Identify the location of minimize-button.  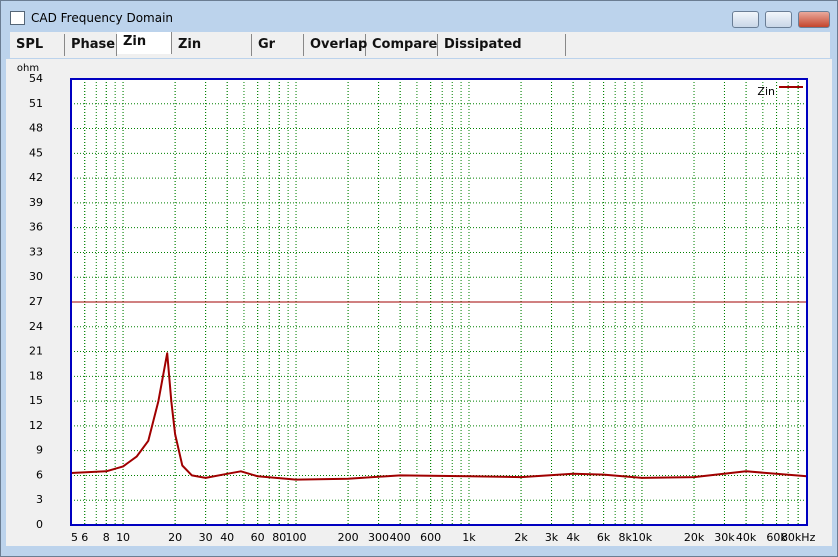
(745, 19).